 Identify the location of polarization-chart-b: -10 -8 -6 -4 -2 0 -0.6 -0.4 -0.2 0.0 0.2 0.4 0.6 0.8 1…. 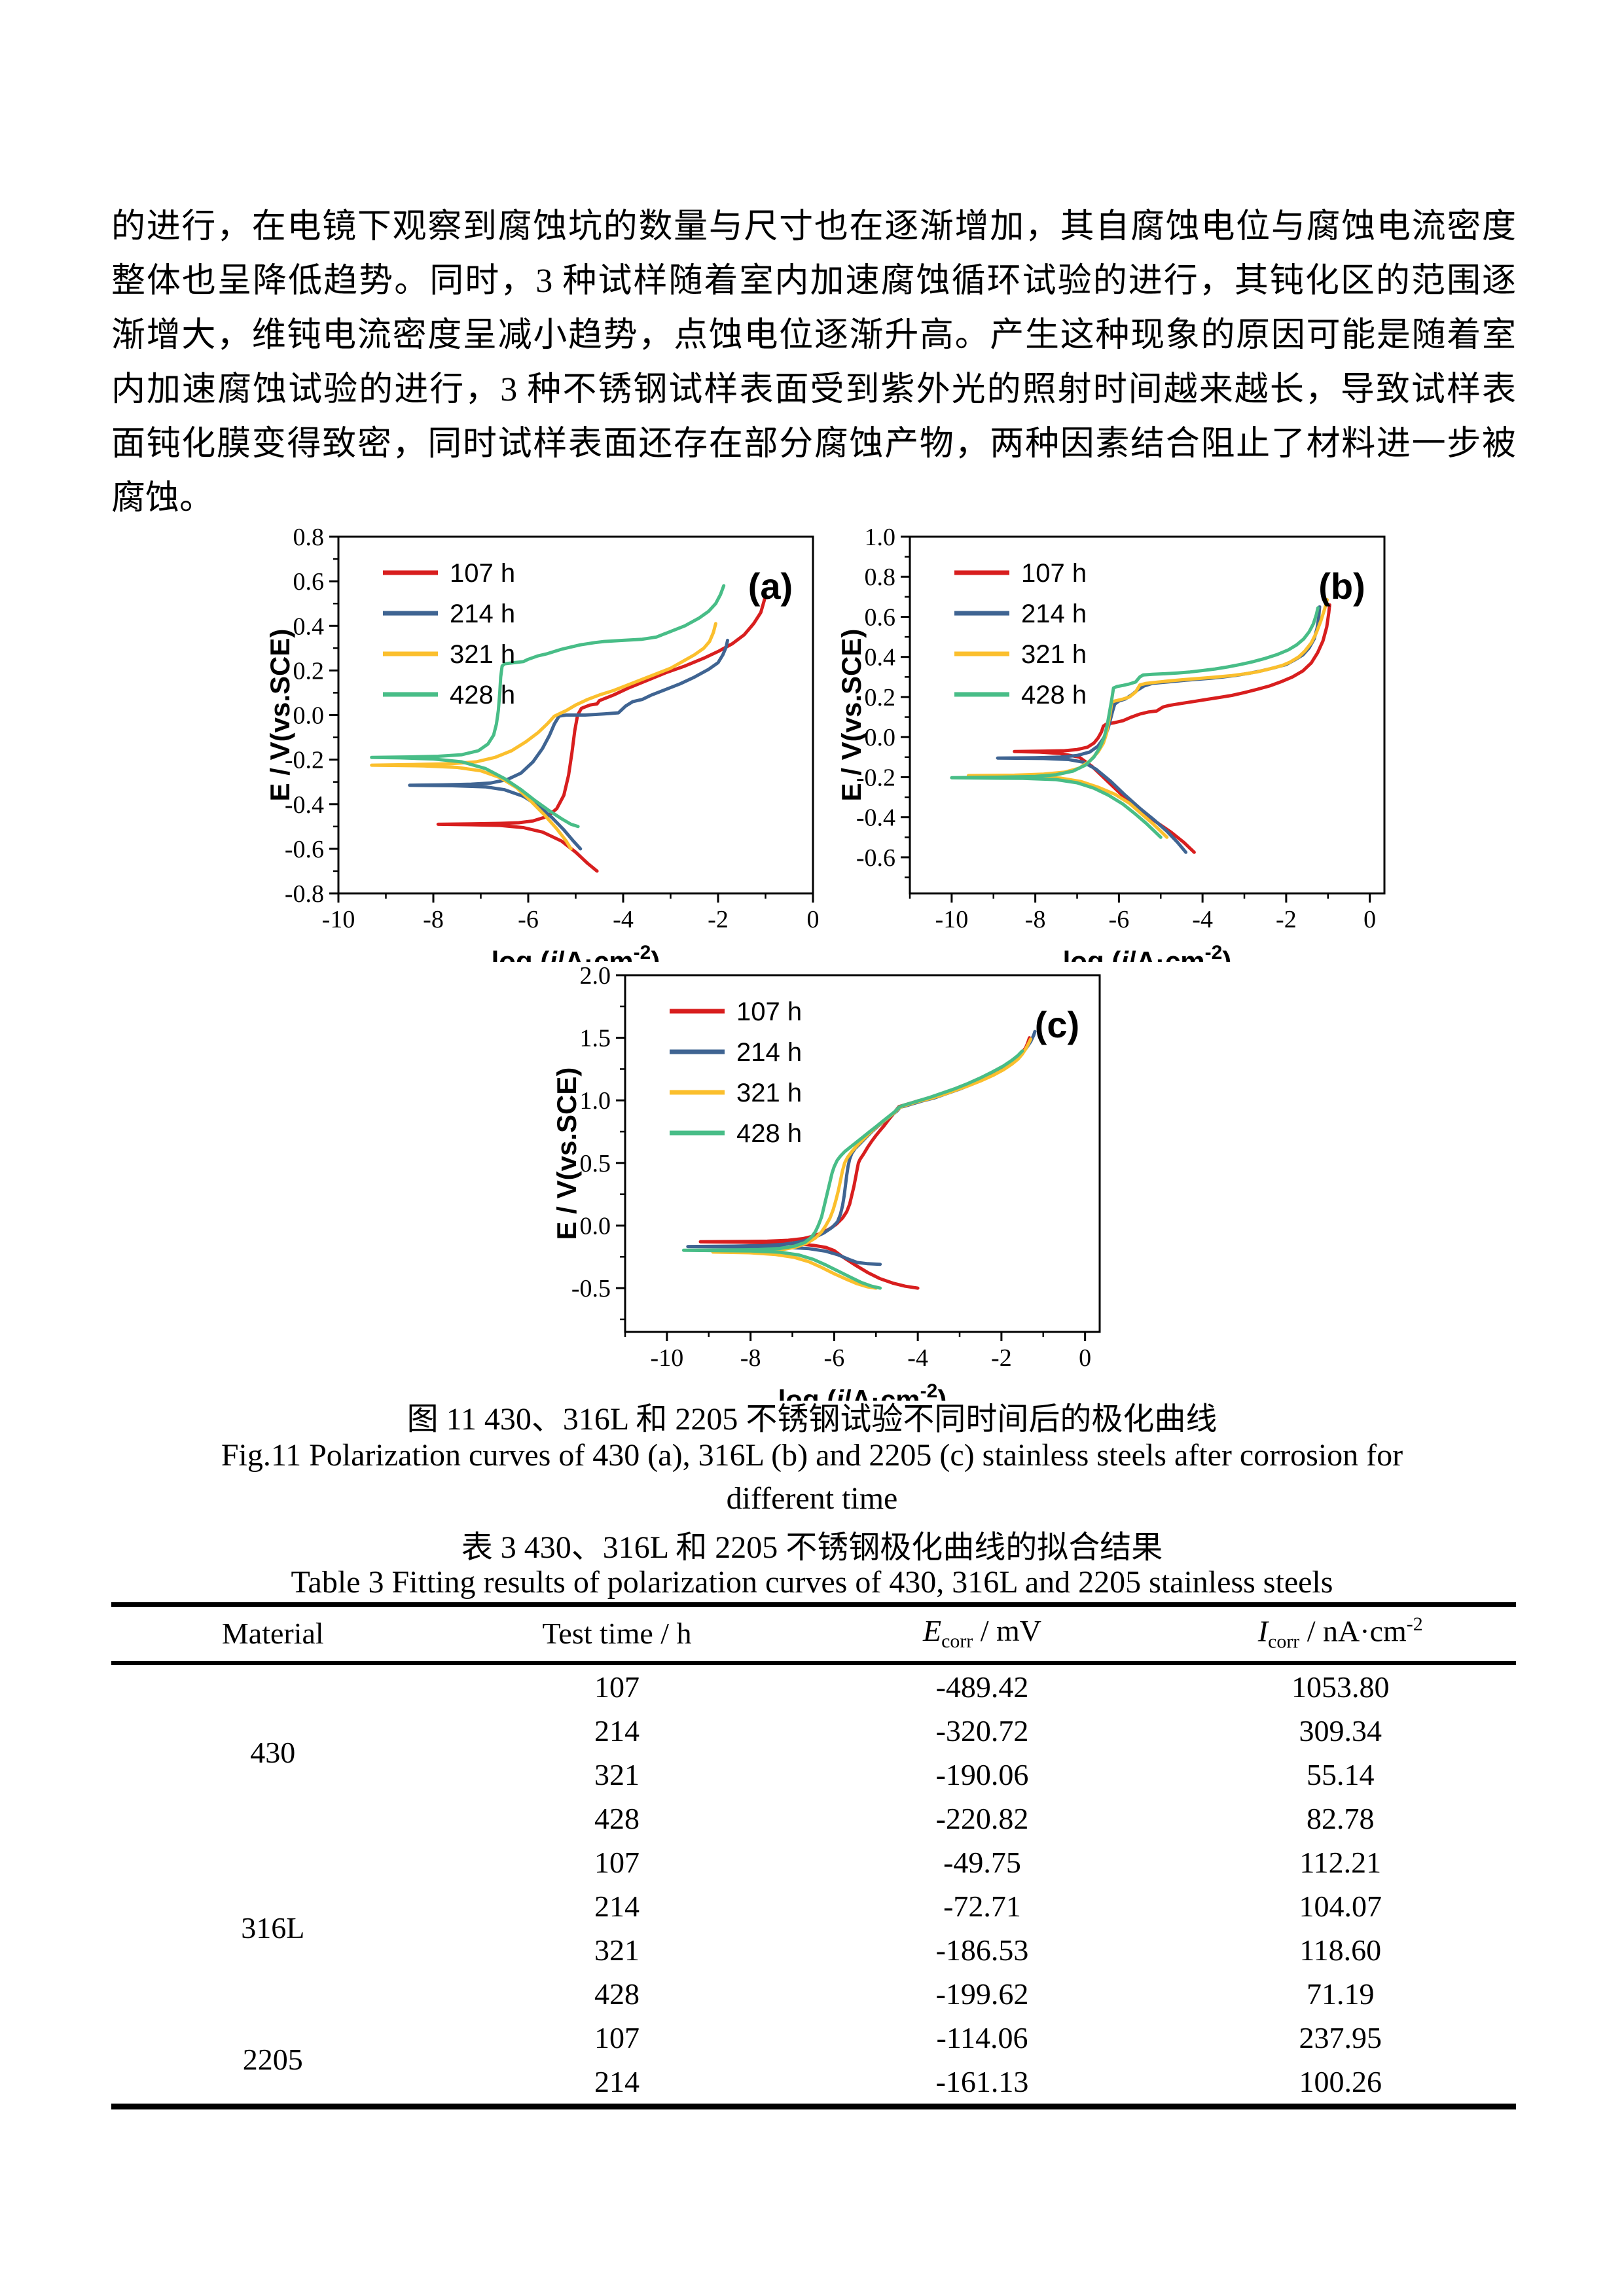
(1113, 743).